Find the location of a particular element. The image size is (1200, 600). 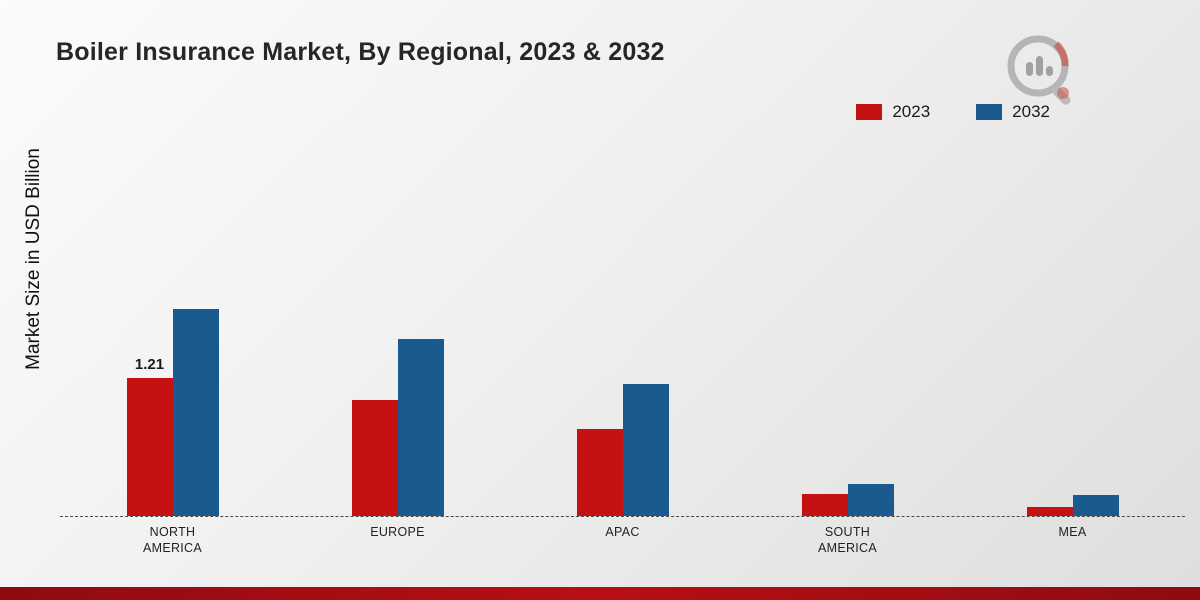

legend-item-2023: 2023 is located at coordinates (893, 112).